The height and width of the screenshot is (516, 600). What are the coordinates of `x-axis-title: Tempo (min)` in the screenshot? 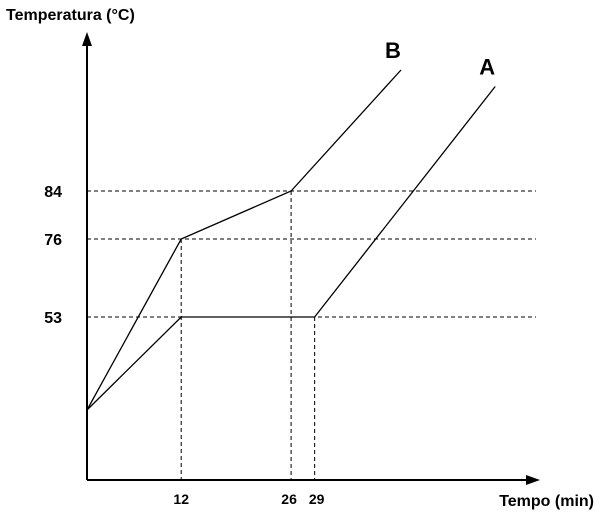 It's located at (546, 501).